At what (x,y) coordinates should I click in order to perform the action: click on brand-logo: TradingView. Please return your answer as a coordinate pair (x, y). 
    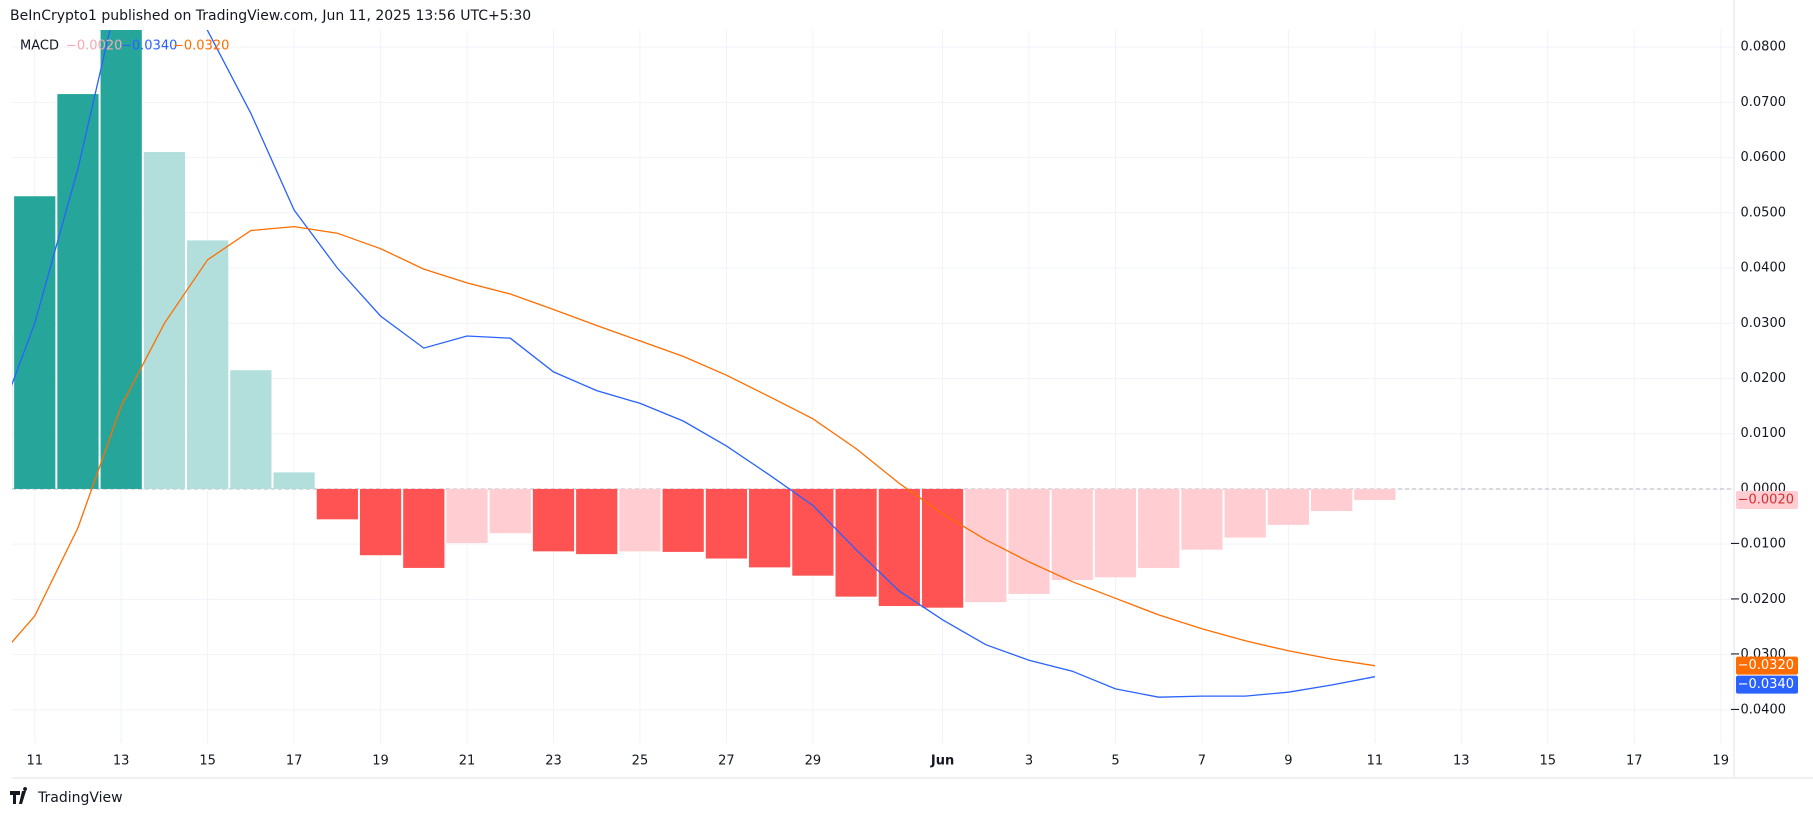
    Looking at the image, I should click on (66, 796).